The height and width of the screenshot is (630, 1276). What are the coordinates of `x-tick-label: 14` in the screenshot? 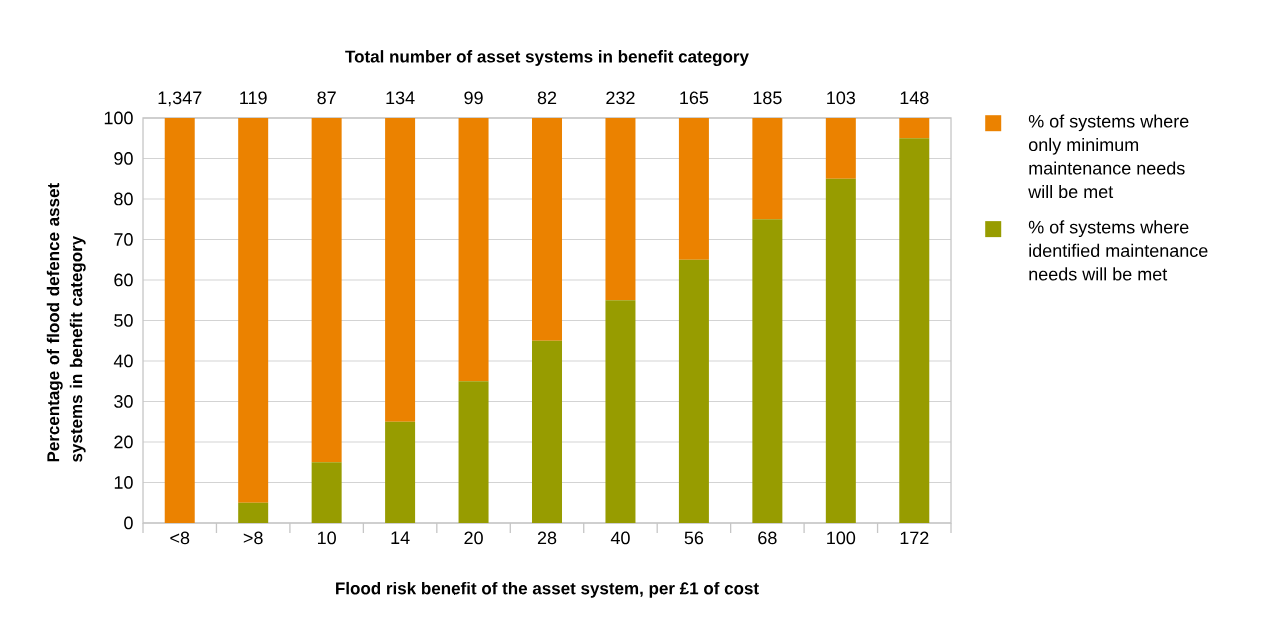 It's located at (400, 537).